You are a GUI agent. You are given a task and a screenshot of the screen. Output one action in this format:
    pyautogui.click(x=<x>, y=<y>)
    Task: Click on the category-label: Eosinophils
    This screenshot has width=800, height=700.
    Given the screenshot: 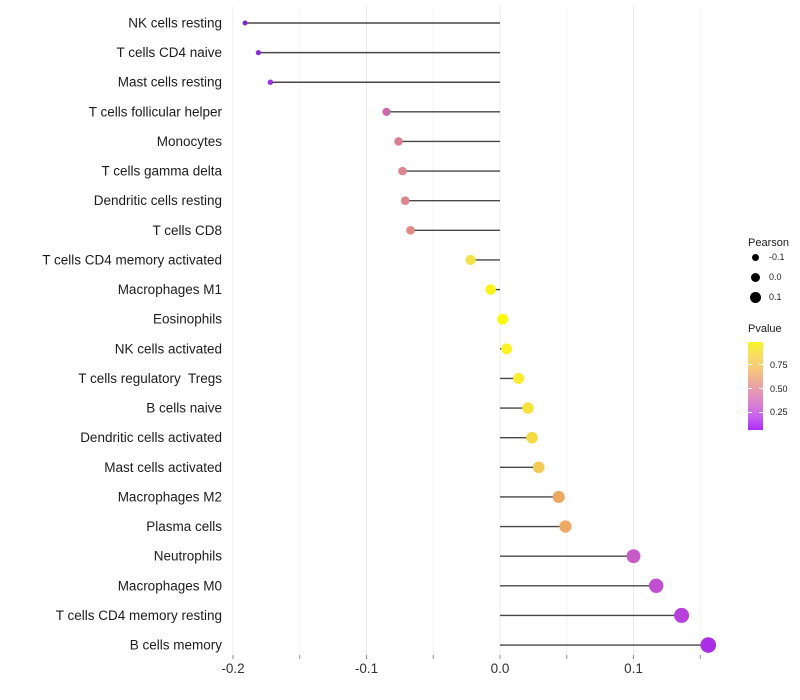 What is the action you would take?
    pyautogui.click(x=187, y=319)
    